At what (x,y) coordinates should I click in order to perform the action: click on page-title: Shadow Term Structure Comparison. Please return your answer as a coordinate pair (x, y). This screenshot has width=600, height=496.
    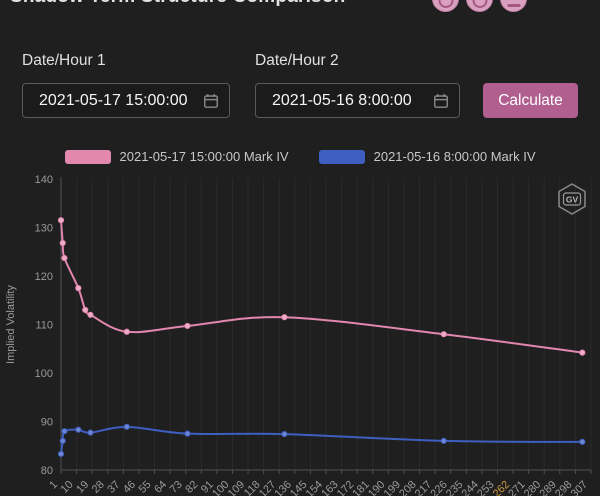
    Looking at the image, I should click on (177, 4).